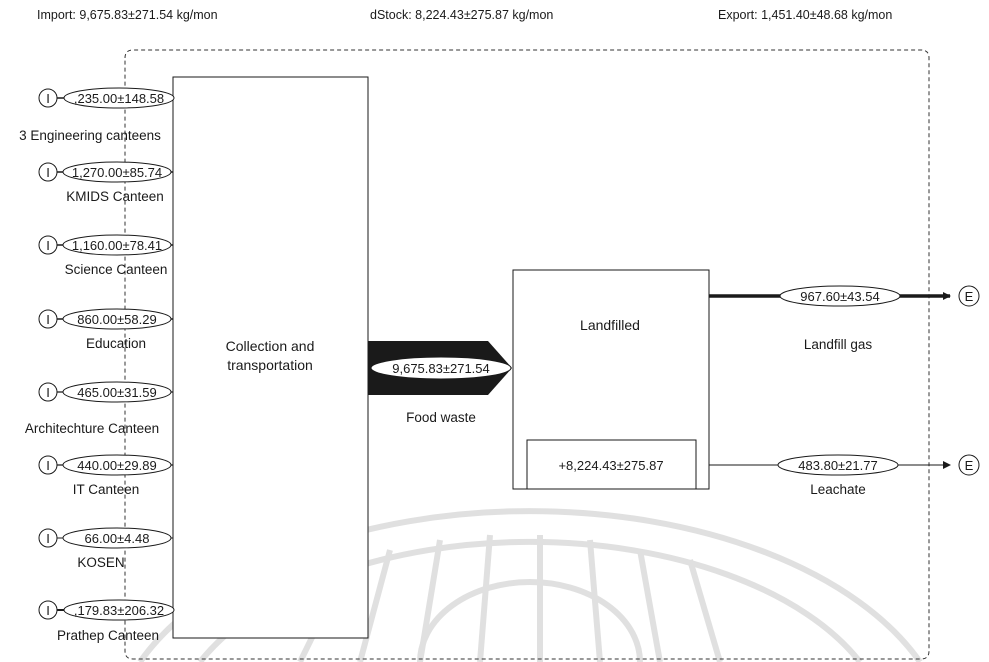 The width and height of the screenshot is (989, 662). I want to click on input-value: 1,160.00±78.41, so click(117, 245).